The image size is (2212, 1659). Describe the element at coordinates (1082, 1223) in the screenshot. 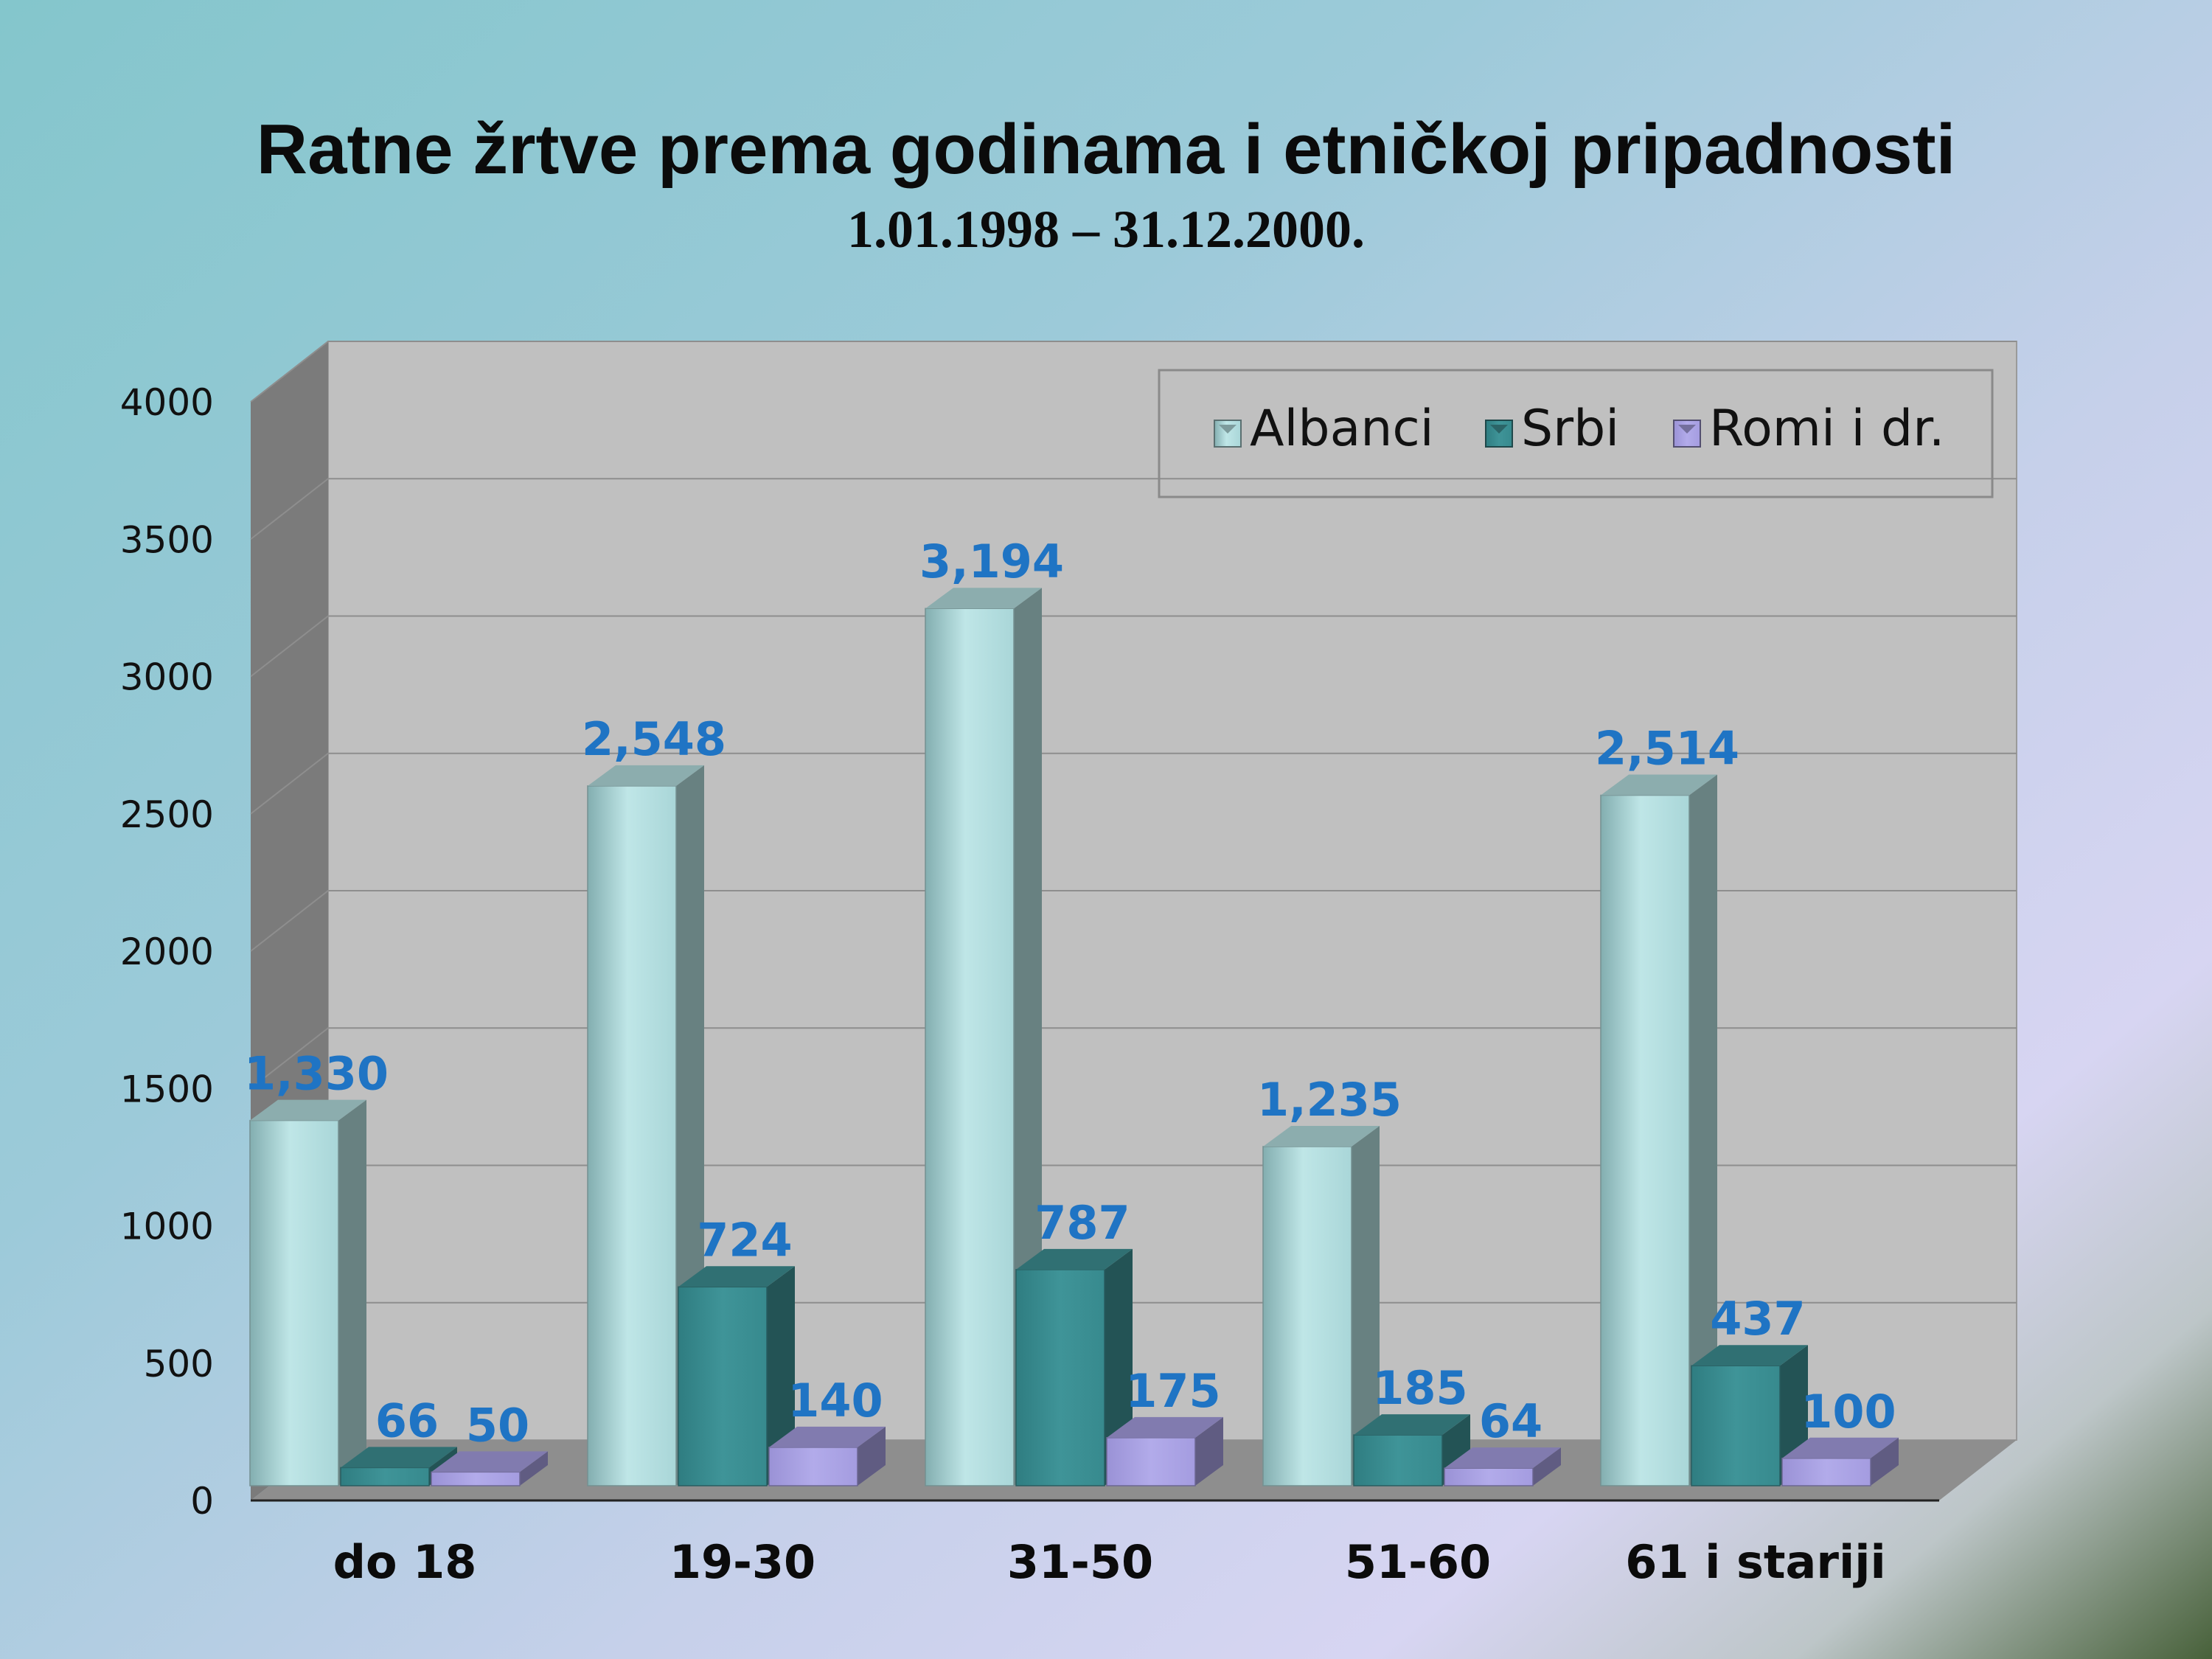

I see `data-label: 787` at that location.